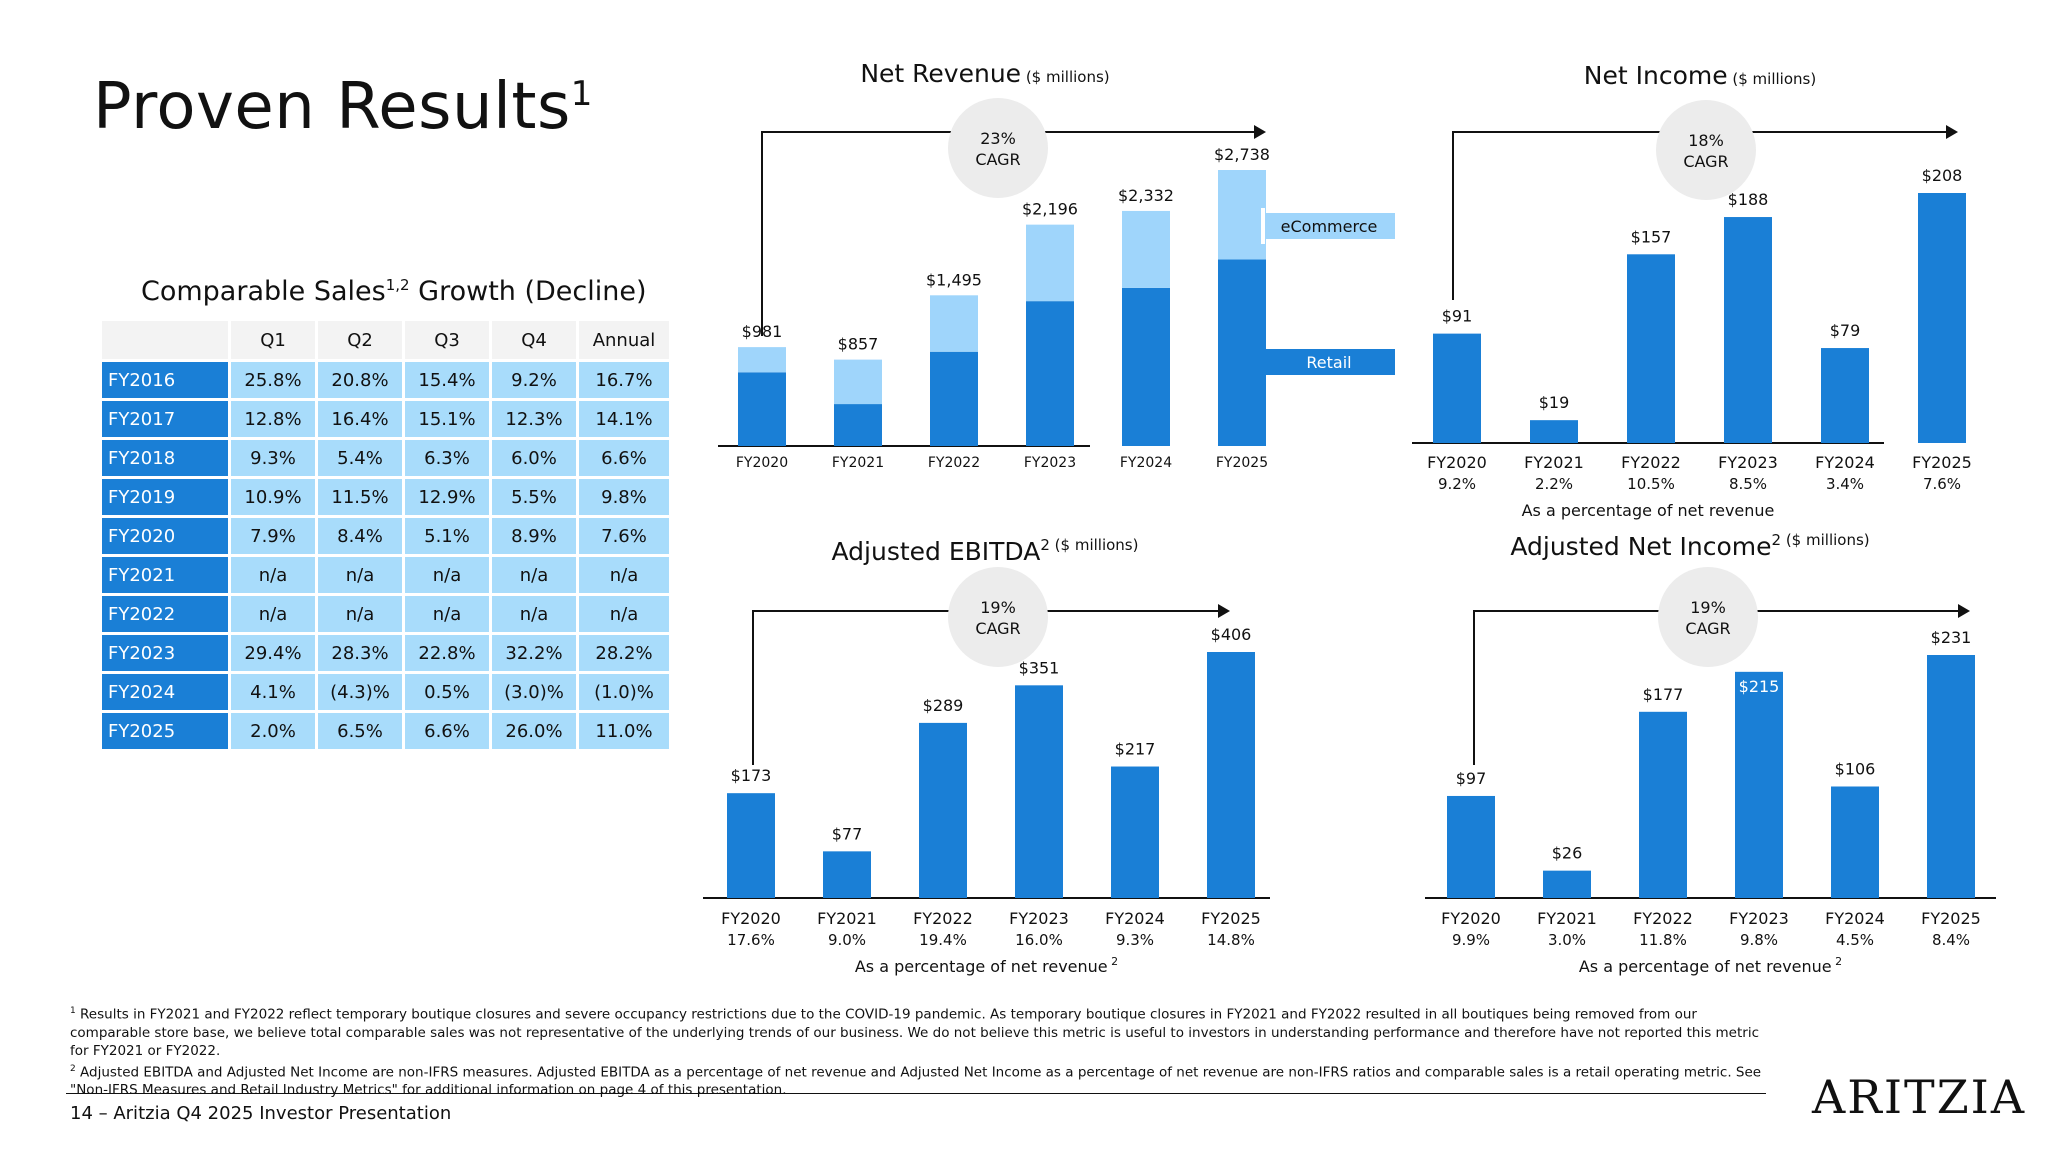 The height and width of the screenshot is (1152, 2048). I want to click on chart-title: Adjusted EBITDA2 ($ millions), so click(985, 551).